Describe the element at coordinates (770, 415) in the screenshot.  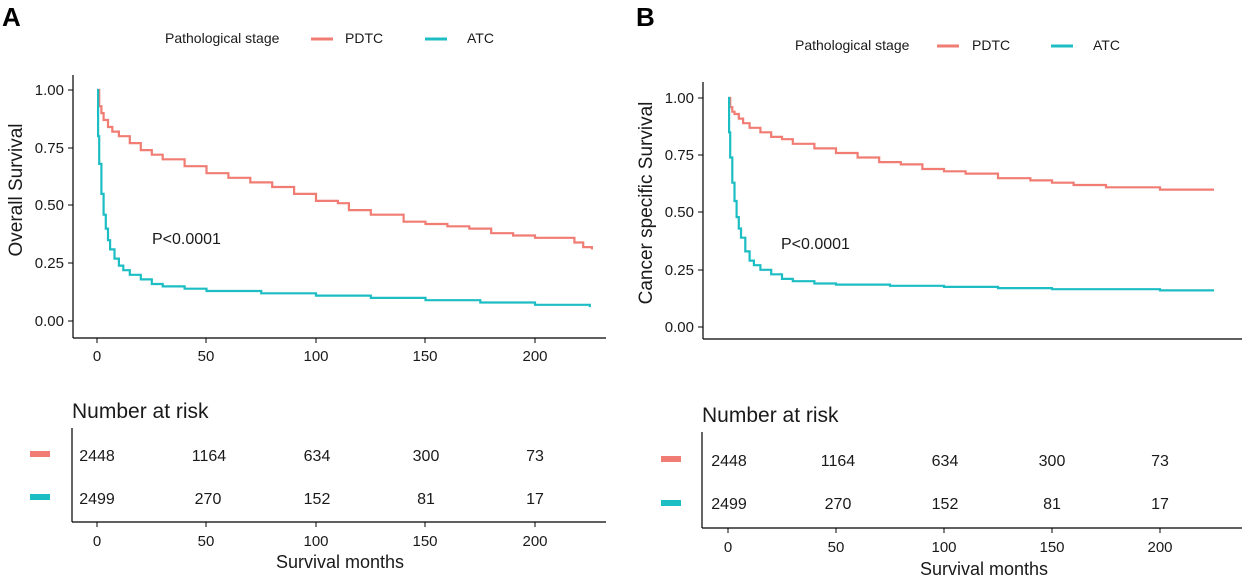
I see `risk-table-title-b: Number at risk` at that location.